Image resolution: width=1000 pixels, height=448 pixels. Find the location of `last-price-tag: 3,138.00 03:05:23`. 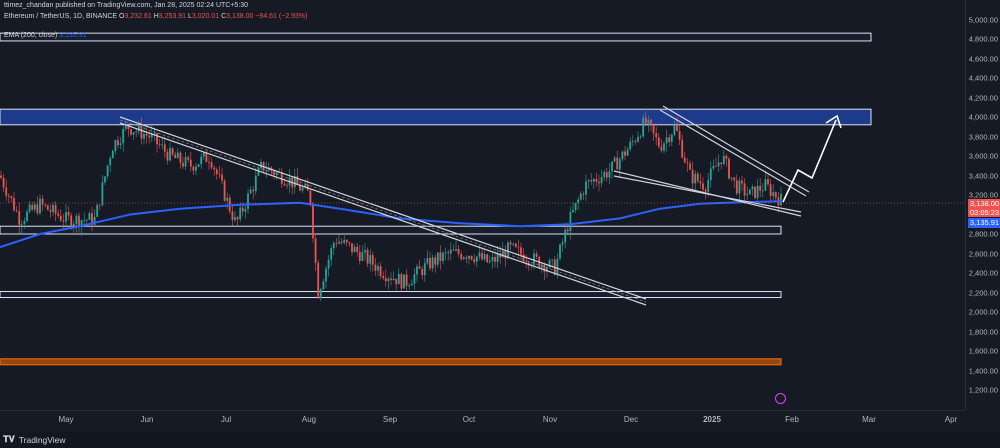

last-price-tag: 3,138.00 03:05:23 is located at coordinates (984, 208).